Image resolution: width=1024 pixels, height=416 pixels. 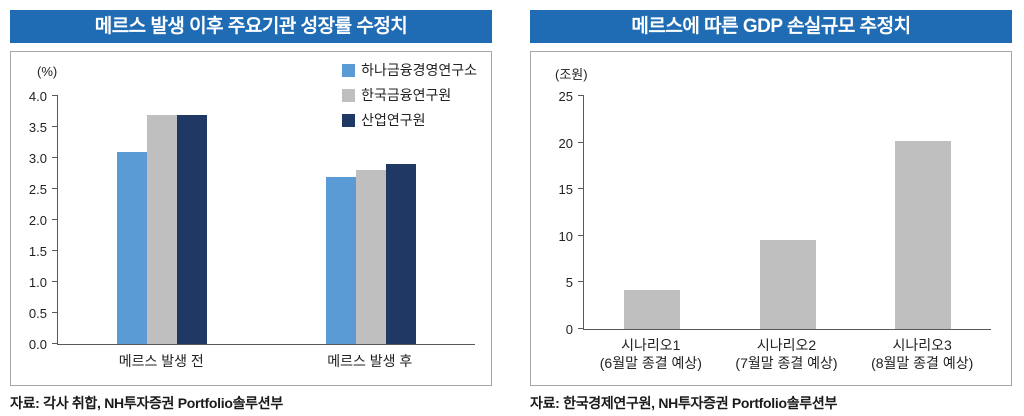 What do you see at coordinates (651, 354) in the screenshot?
I see `x-category-label: 시나리오1 (6월말 종결 예상)` at bounding box center [651, 354].